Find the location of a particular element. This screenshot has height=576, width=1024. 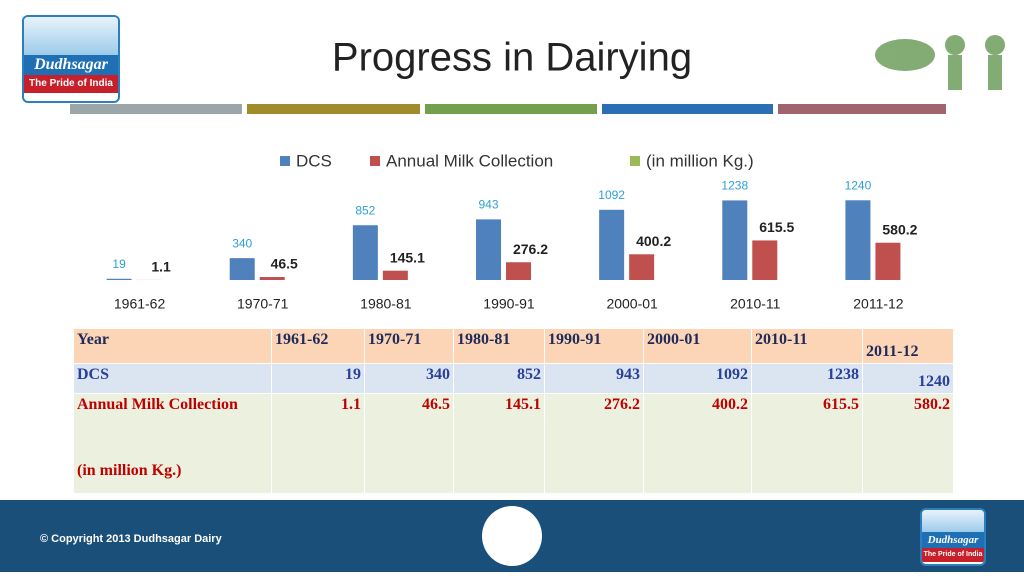

x-tick-label: 2000-01 is located at coordinates (632, 304).